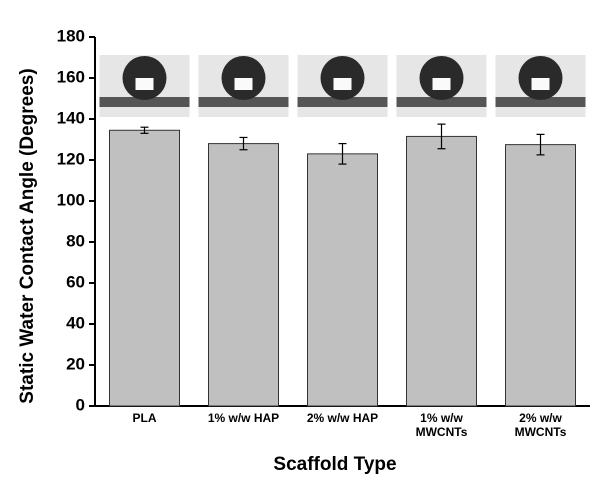  I want to click on x-tick-label: 2% w/w MWCNTs, so click(540, 425).